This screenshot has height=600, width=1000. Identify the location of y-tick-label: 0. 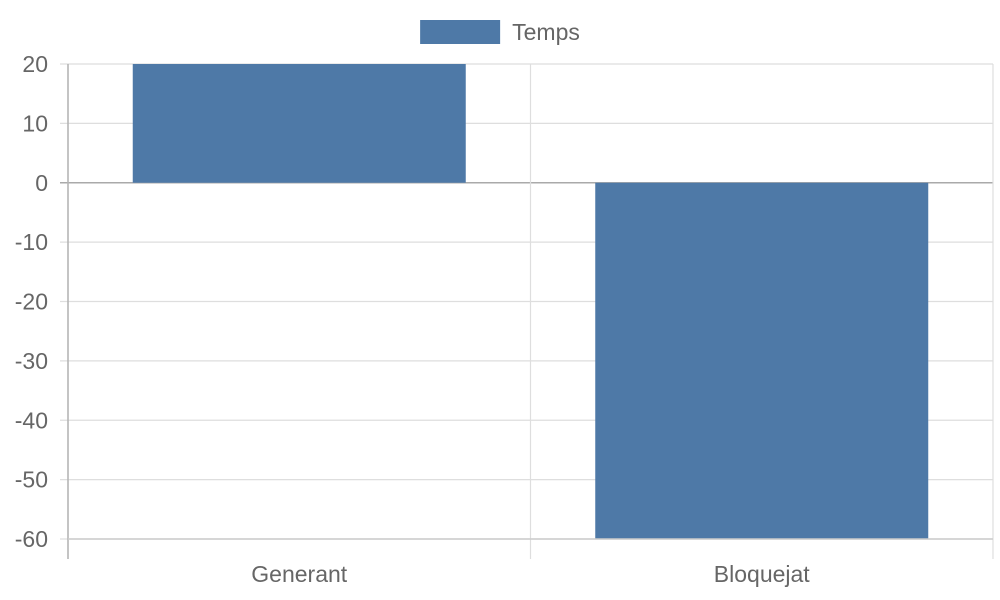
(41, 183).